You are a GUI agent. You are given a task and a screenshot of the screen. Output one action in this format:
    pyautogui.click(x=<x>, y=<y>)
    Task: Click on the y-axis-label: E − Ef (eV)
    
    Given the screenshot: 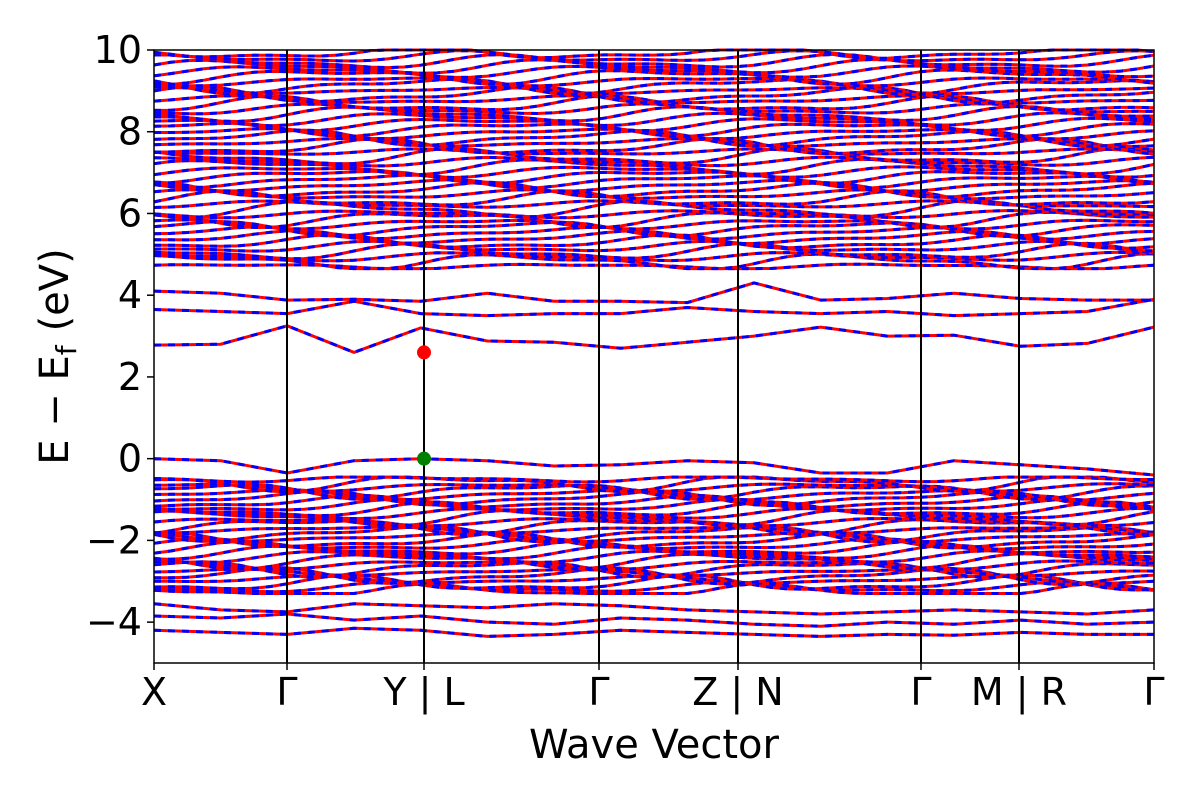 What is the action you would take?
    pyautogui.click(x=57, y=356)
    